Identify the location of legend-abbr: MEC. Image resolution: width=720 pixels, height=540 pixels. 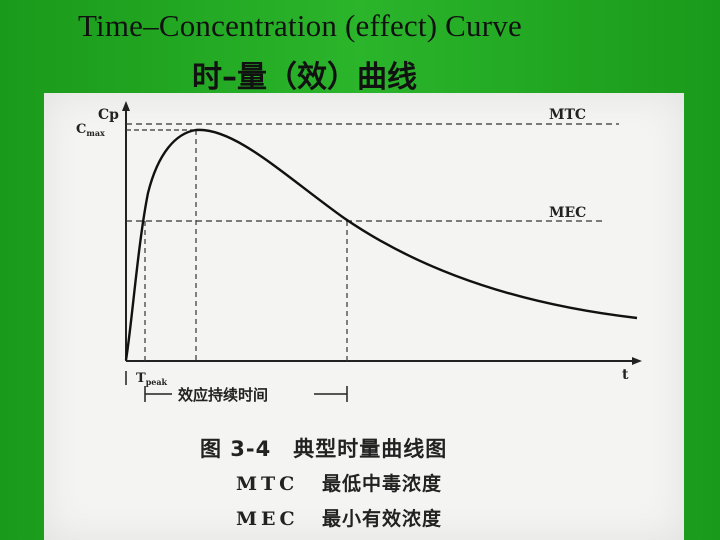
(267, 519).